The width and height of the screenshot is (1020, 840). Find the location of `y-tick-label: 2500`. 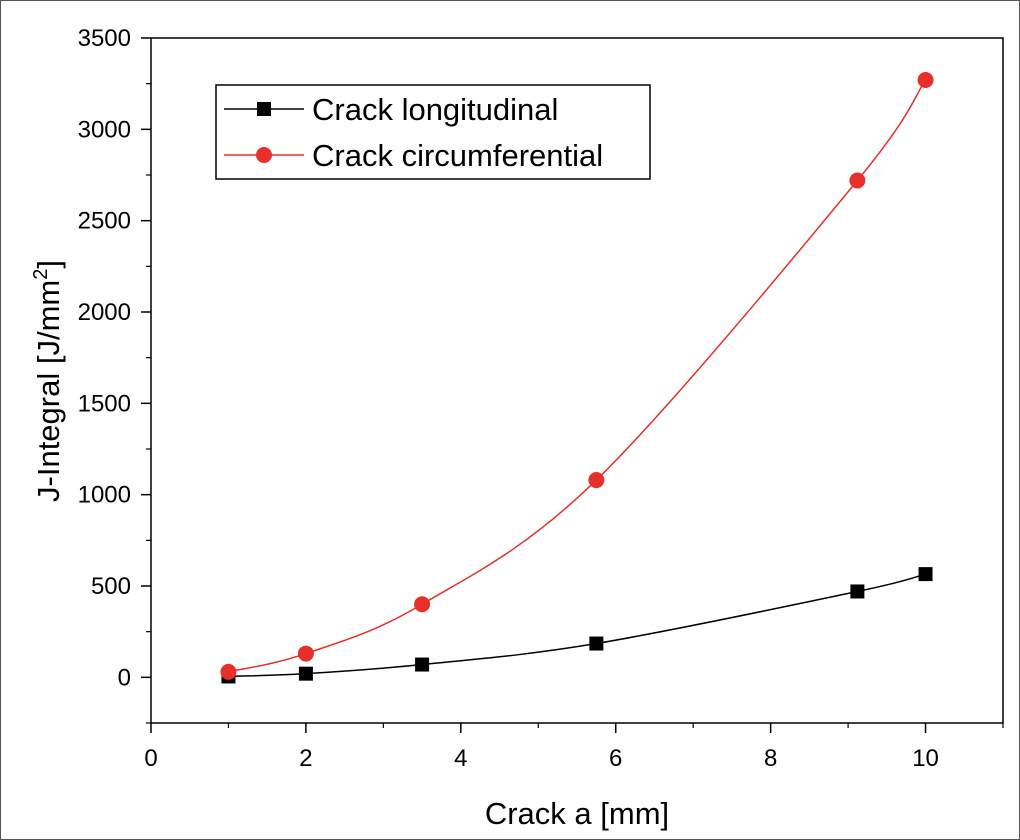

y-tick-label: 2500 is located at coordinates (104, 221).